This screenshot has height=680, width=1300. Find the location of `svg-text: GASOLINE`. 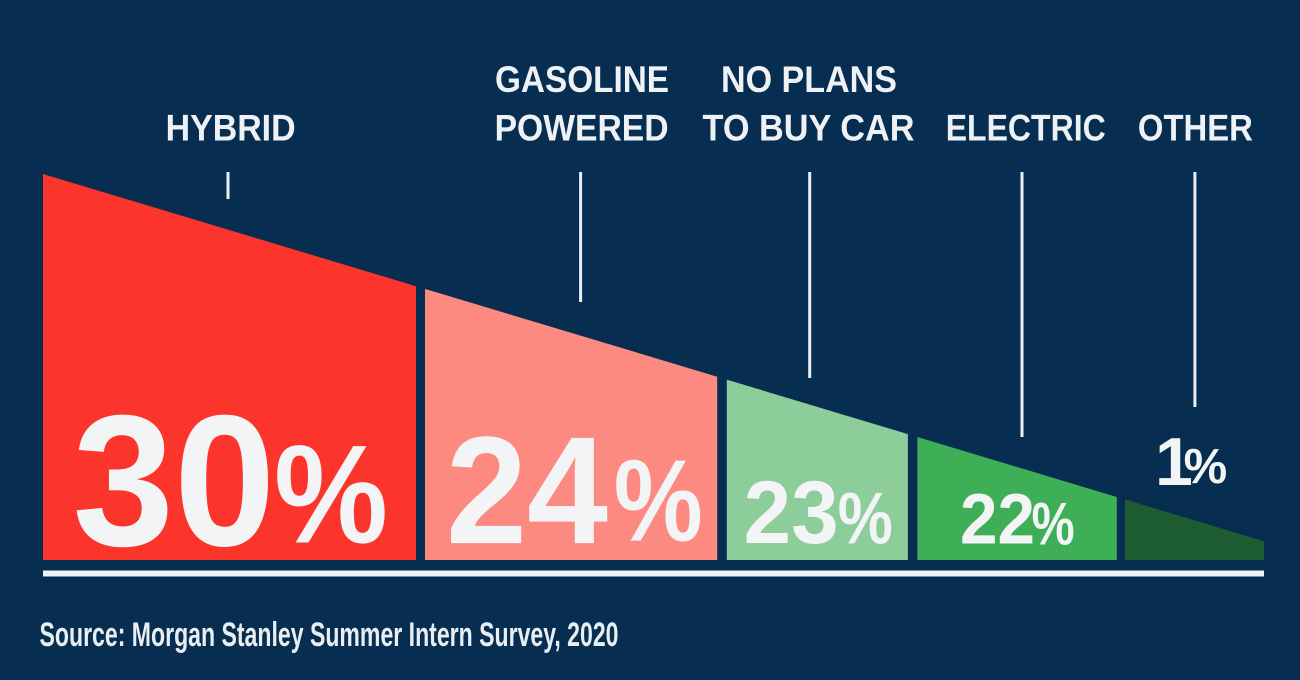

svg-text: GASOLINE is located at coordinates (582, 79).